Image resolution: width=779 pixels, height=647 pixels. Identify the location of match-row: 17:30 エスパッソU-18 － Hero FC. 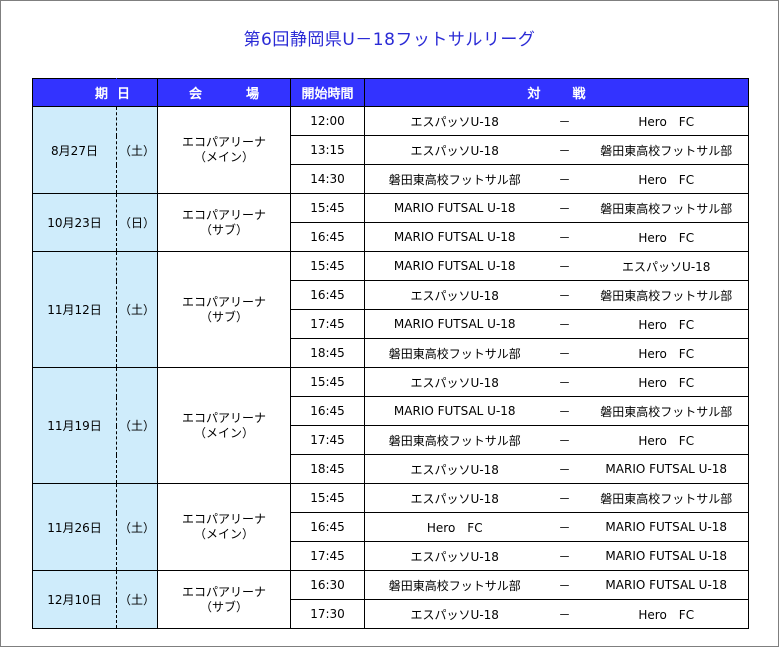
(391, 614).